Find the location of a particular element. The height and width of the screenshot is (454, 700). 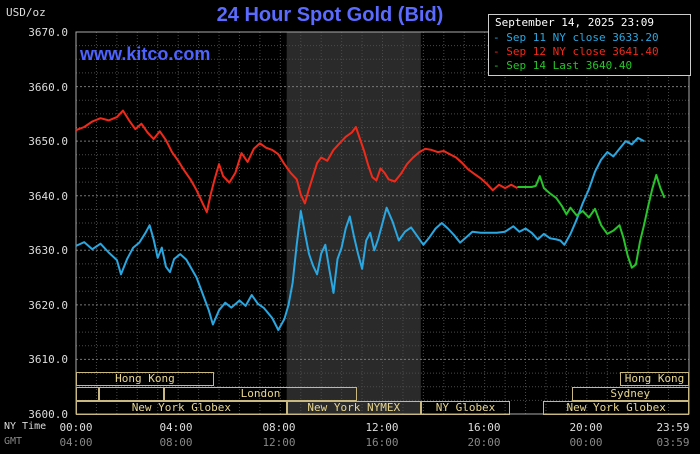

kitco-watermark: www.kitco.com is located at coordinates (145, 54).